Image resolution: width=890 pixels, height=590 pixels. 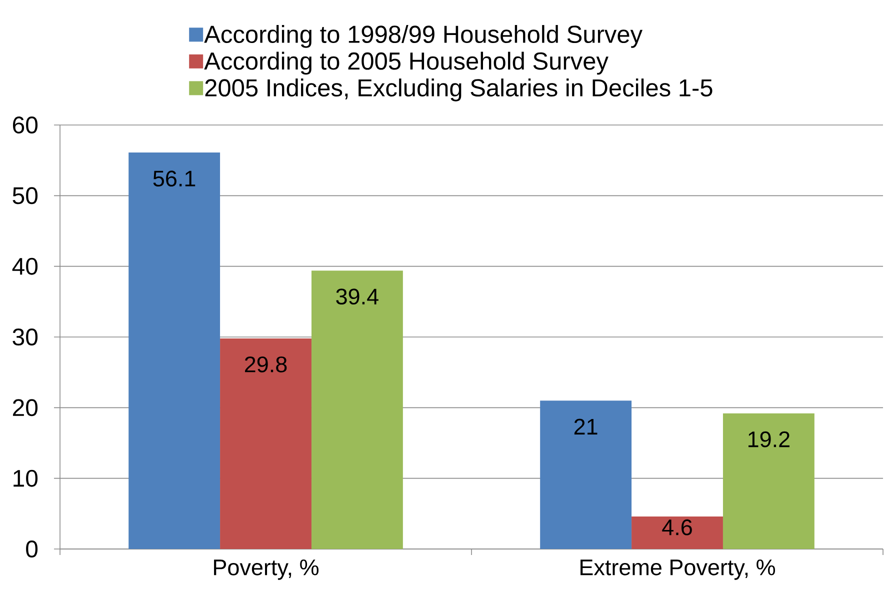 I want to click on y-tick-label: 20, so click(x=25, y=407).